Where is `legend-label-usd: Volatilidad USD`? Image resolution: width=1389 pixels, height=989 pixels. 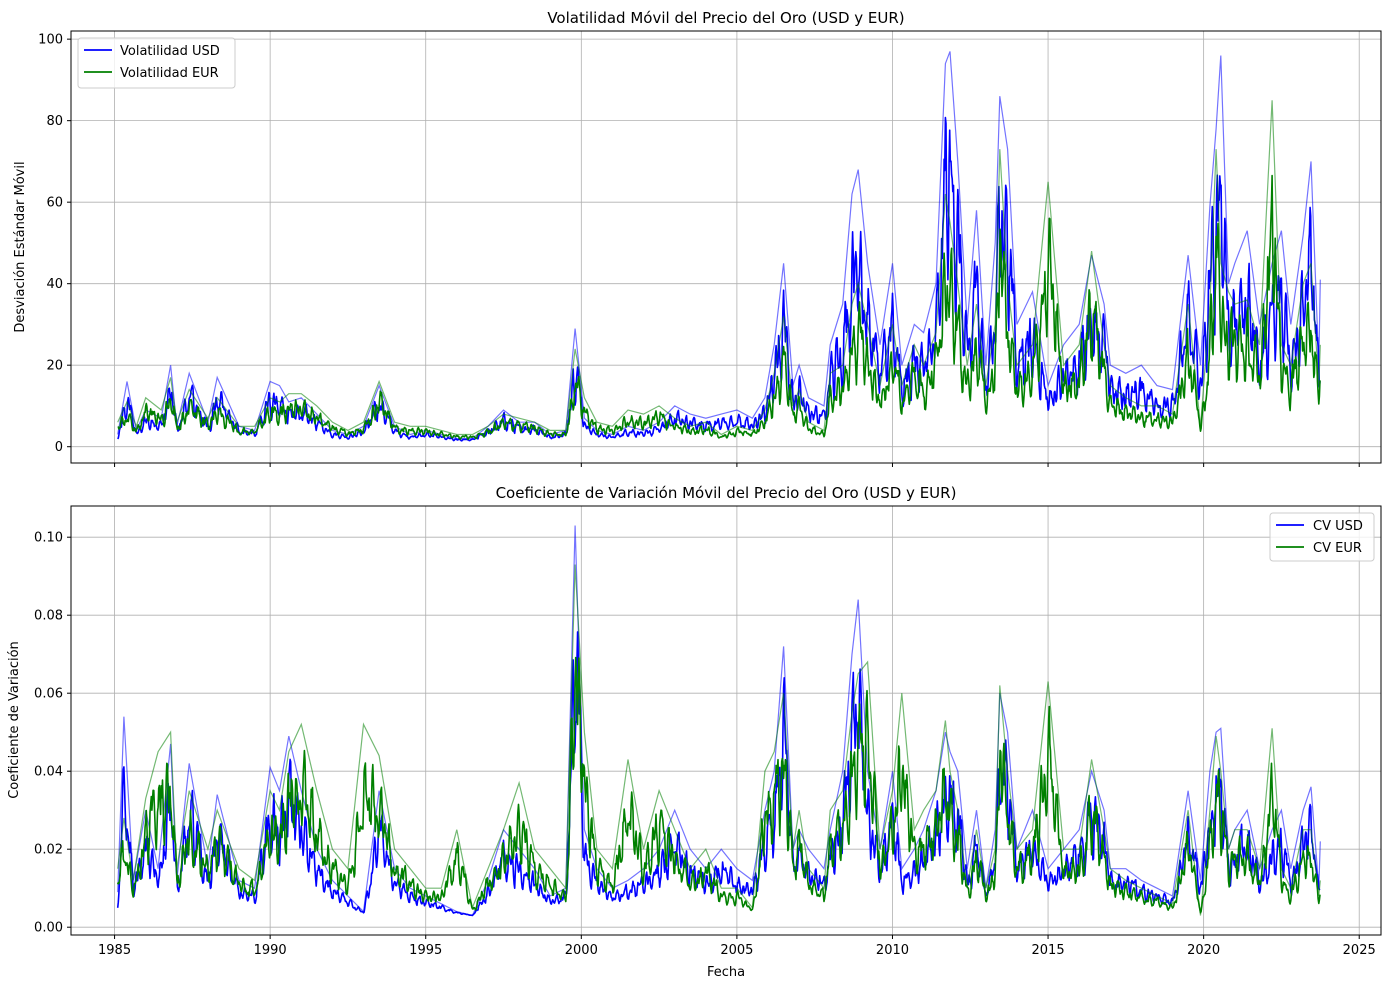
legend-label-usd: Volatilidad USD is located at coordinates (170, 51).